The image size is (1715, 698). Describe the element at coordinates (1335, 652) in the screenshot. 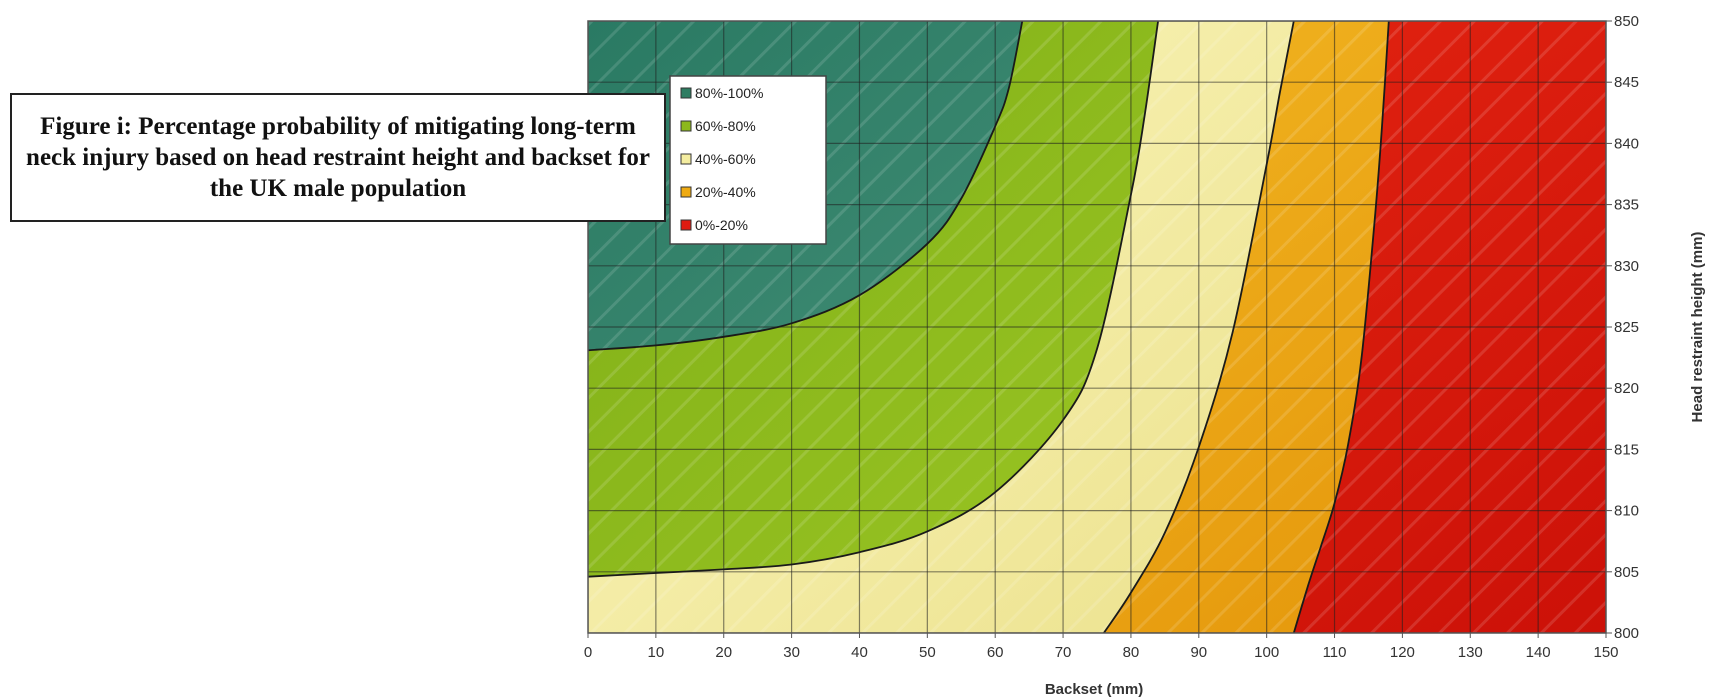

I see `x-tick-label: 110` at that location.